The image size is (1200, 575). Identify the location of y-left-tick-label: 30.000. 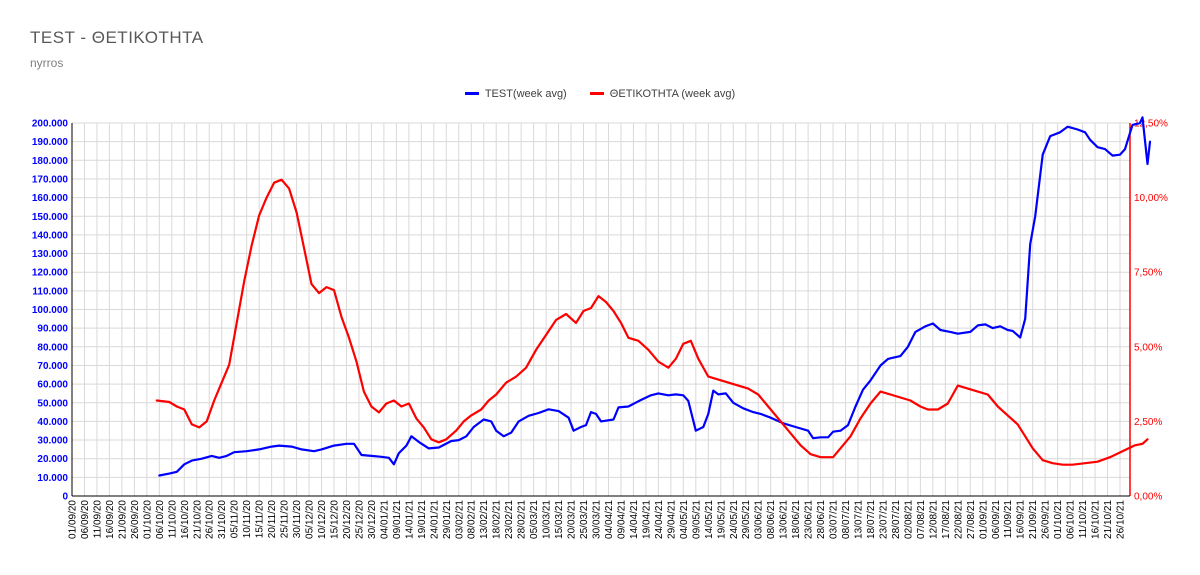
(52, 441).